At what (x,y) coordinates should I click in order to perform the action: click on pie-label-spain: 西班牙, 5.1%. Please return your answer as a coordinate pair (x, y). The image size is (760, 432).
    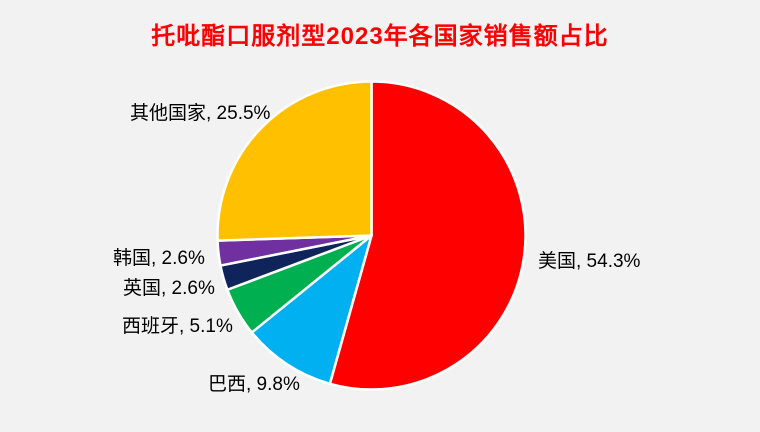
    Looking at the image, I should click on (177, 326).